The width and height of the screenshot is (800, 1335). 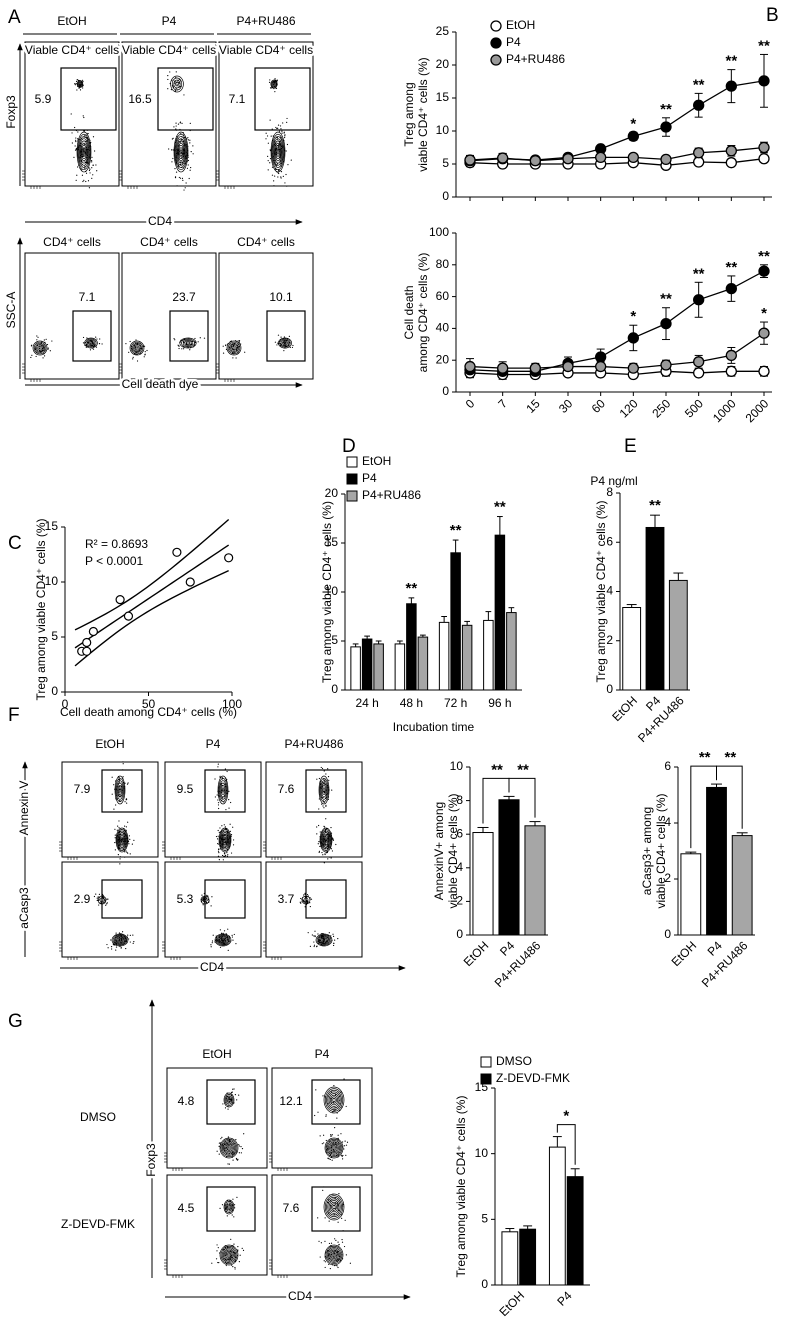 What do you see at coordinates (332, 591) in the screenshot?
I see `y-tick-label: 10` at bounding box center [332, 591].